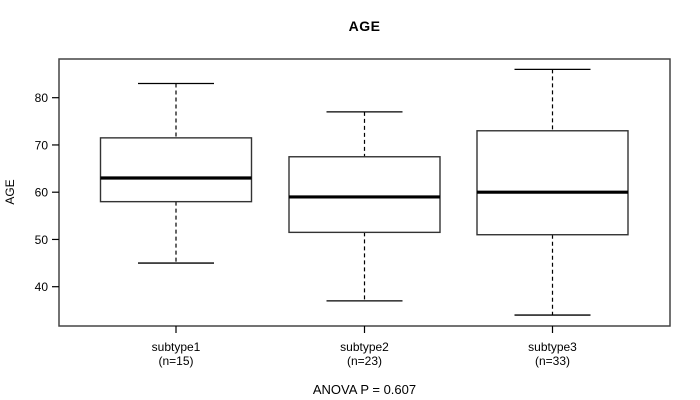 The height and width of the screenshot is (400, 700). What do you see at coordinates (552, 361) in the screenshot?
I see `x-category-count-label: (n=33)` at bounding box center [552, 361].